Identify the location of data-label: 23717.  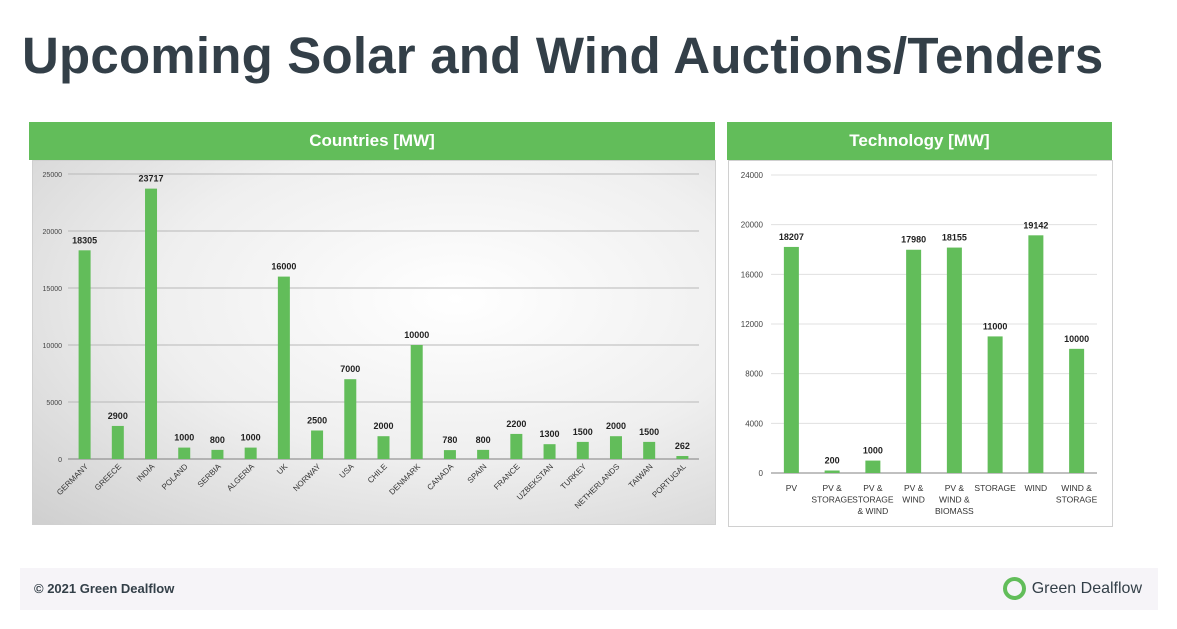
(151, 179).